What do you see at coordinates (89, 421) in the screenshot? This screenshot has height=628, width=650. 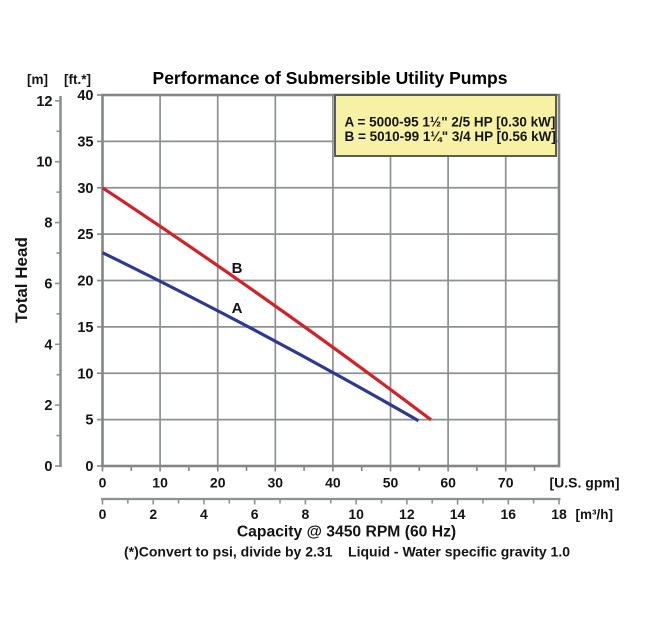 I see `svg-text: 5` at bounding box center [89, 421].